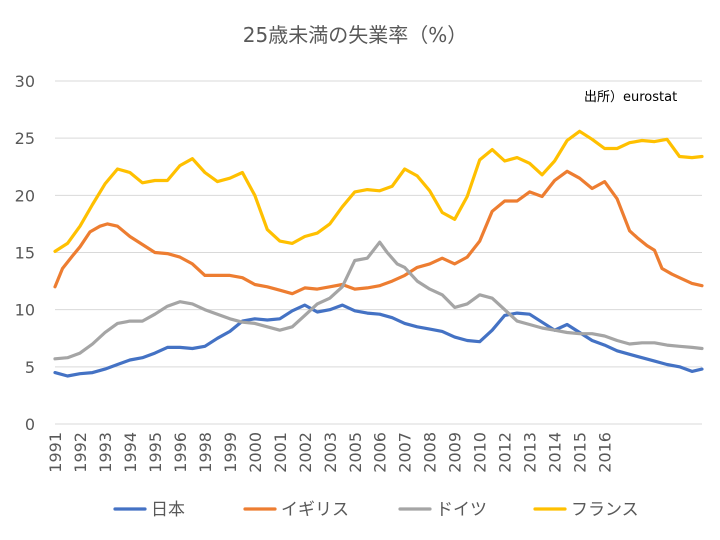 This screenshot has width=720, height=540. I want to click on x-tick-label: 1999, so click(230, 452).